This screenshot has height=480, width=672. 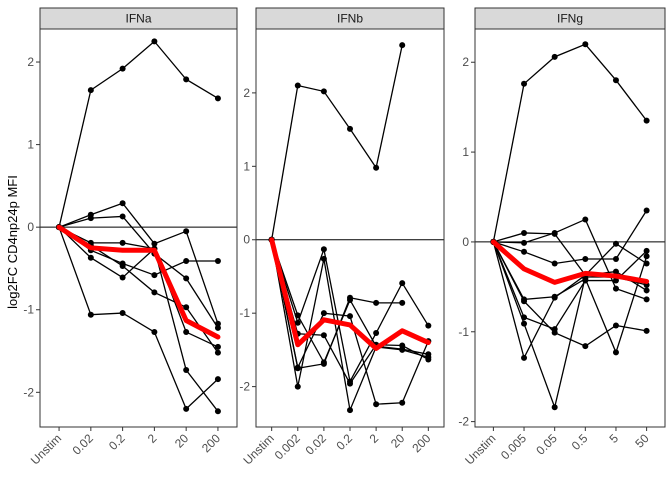 What do you see at coordinates (613, 438) in the screenshot?
I see `x-tick-label: 5` at bounding box center [613, 438].